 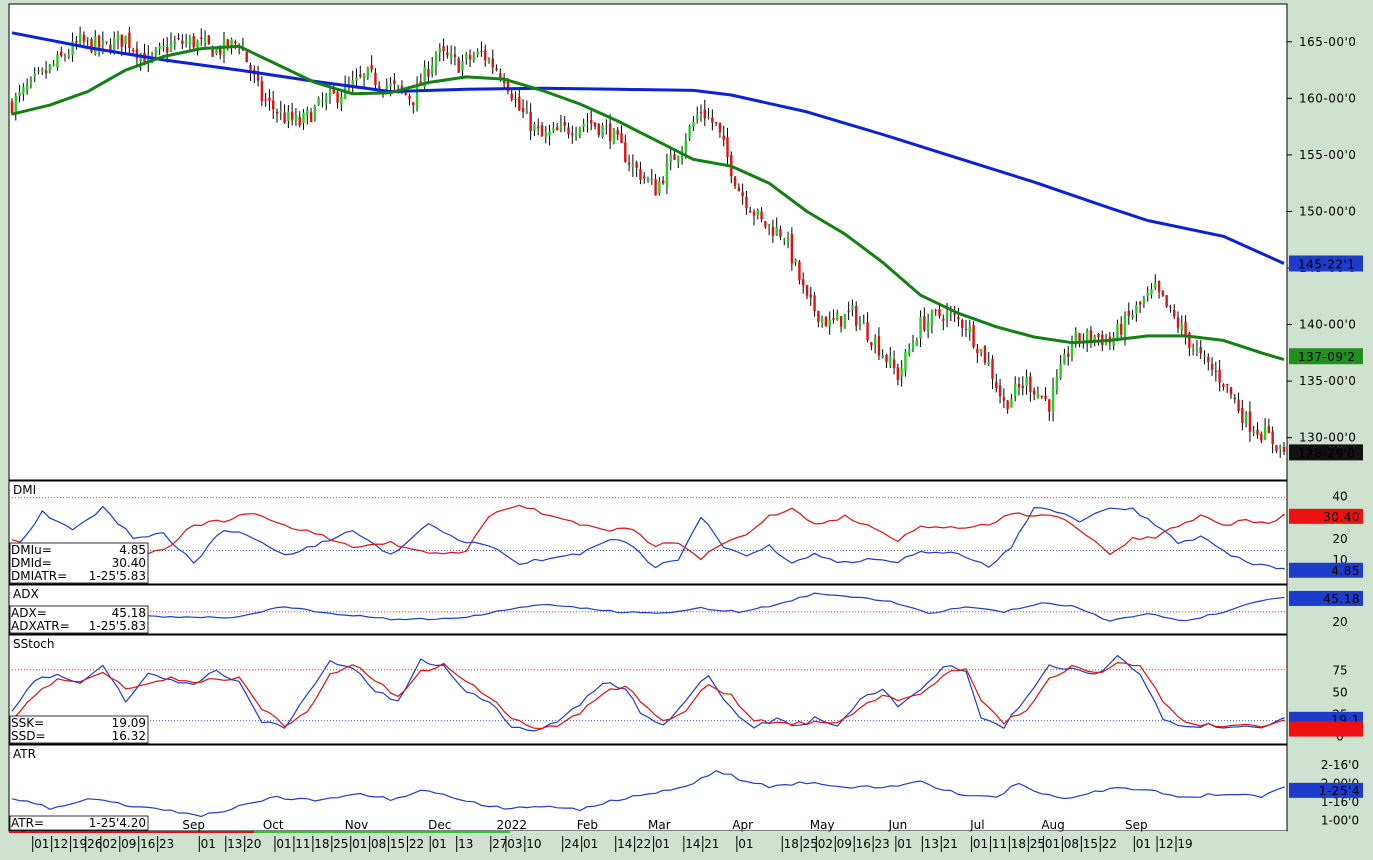 I want to click on sstoch-tick-label: 75, so click(x=1339, y=671).